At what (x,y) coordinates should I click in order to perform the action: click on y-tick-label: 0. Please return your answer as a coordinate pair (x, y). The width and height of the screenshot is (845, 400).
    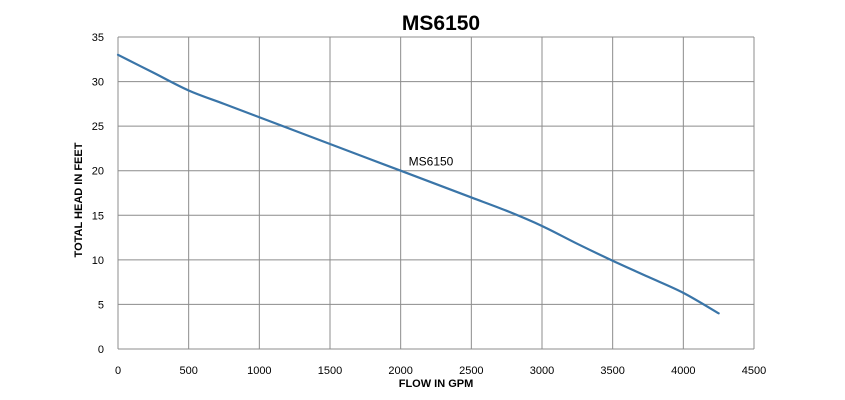
    Looking at the image, I should click on (101, 350).